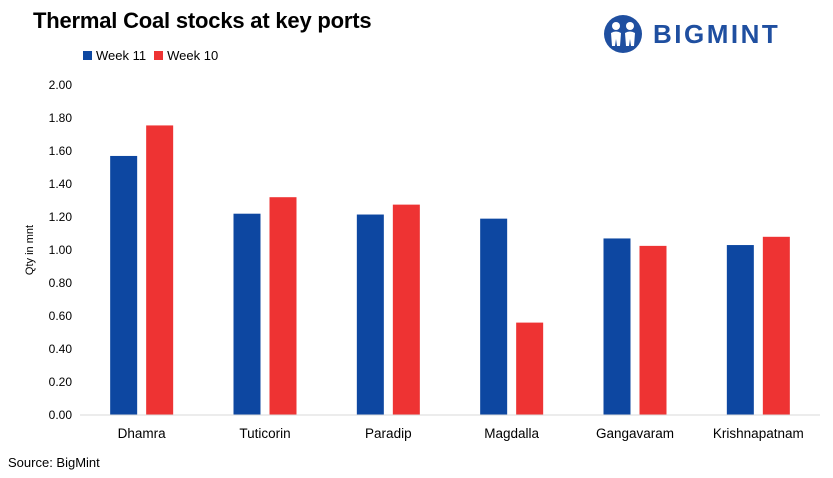  What do you see at coordinates (653, 330) in the screenshot?
I see `bar-week-10-gangavaram` at bounding box center [653, 330].